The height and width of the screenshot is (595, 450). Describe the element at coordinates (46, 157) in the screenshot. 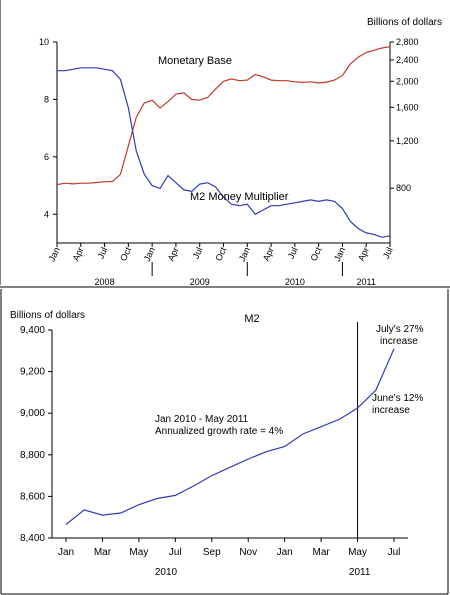

I see `top-left-tick-label: 6` at that location.